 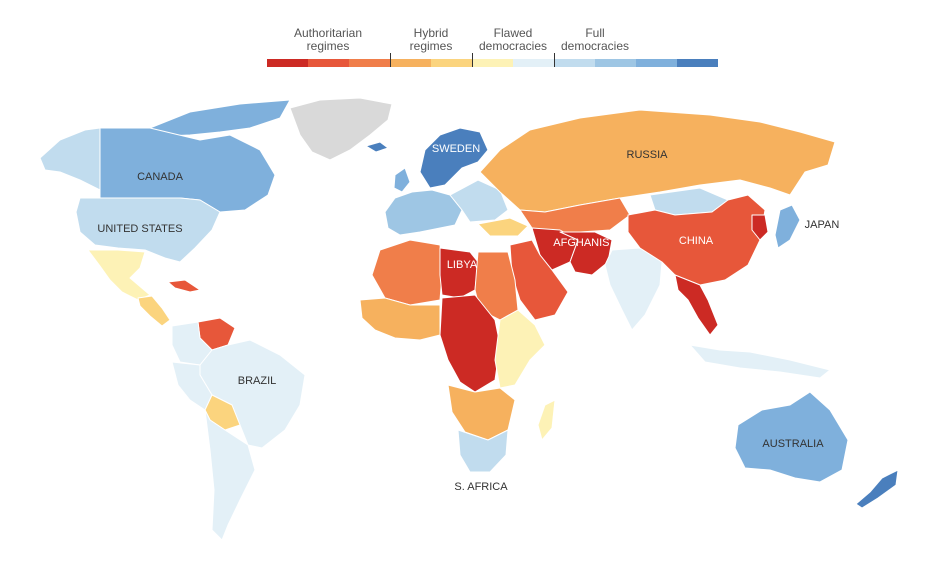 What do you see at coordinates (400, 319) in the screenshot?
I see `region-west-africa` at bounding box center [400, 319].